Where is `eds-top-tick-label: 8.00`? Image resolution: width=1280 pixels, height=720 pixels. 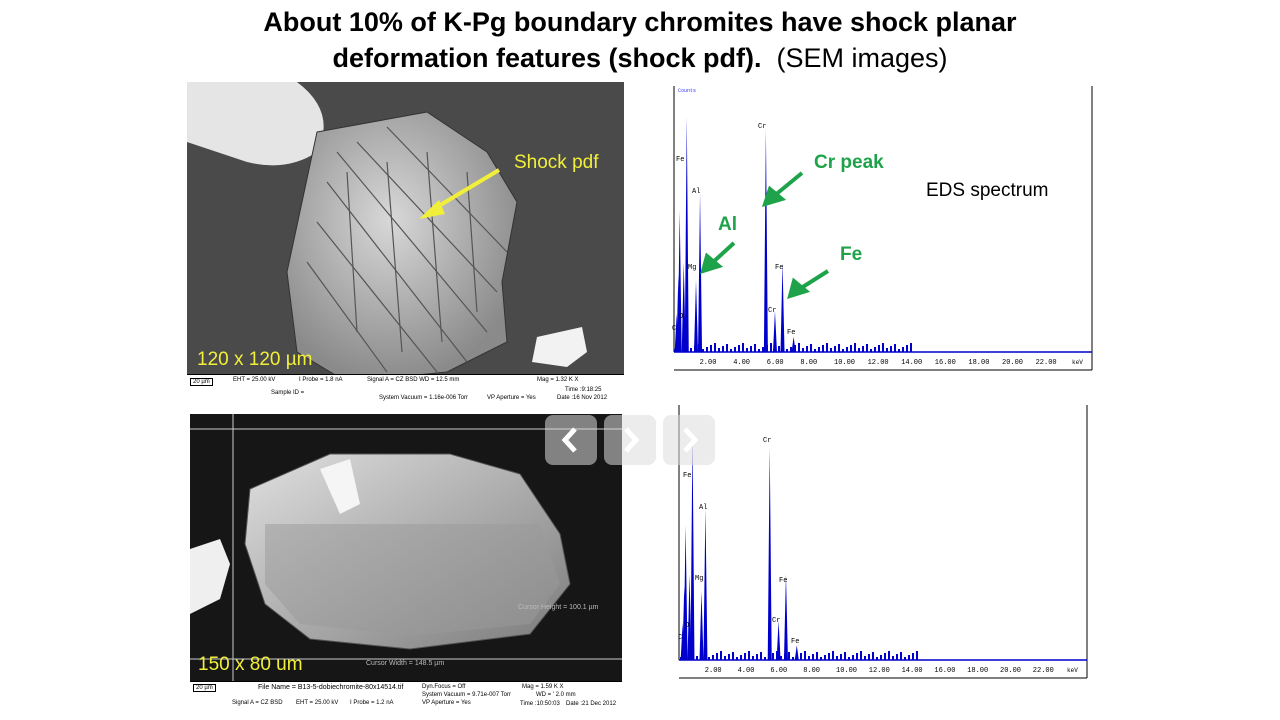 eds-top-tick-label: 8.00 is located at coordinates (808, 363).